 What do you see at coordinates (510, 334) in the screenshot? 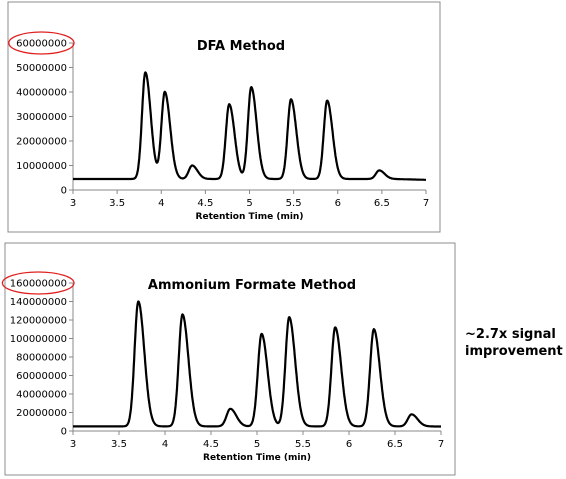
I see `signal-improvement-line1: ~2.7x signal` at bounding box center [510, 334].